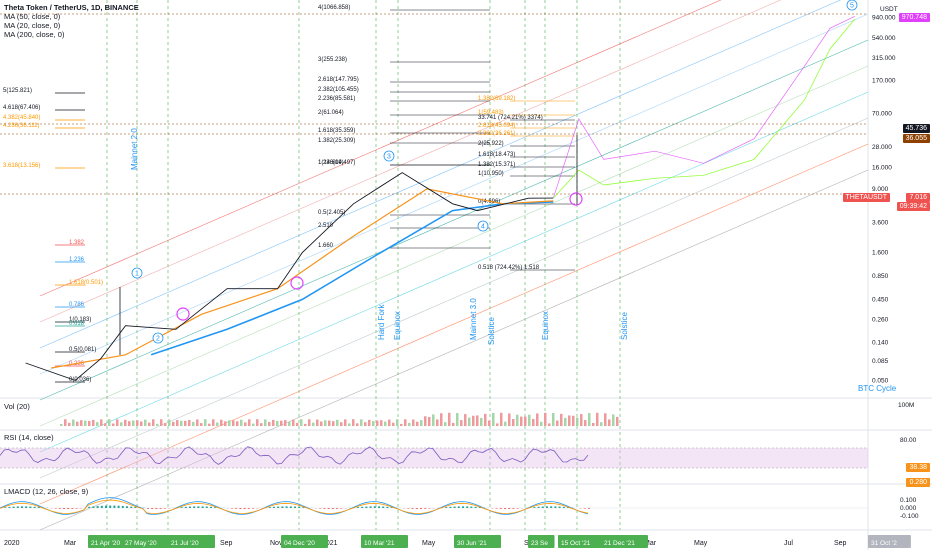 Image resolution: width=932 pixels, height=550 pixels. What do you see at coordinates (880, 342) in the screenshot?
I see `y-tick-label: 0.140` at bounding box center [880, 342].